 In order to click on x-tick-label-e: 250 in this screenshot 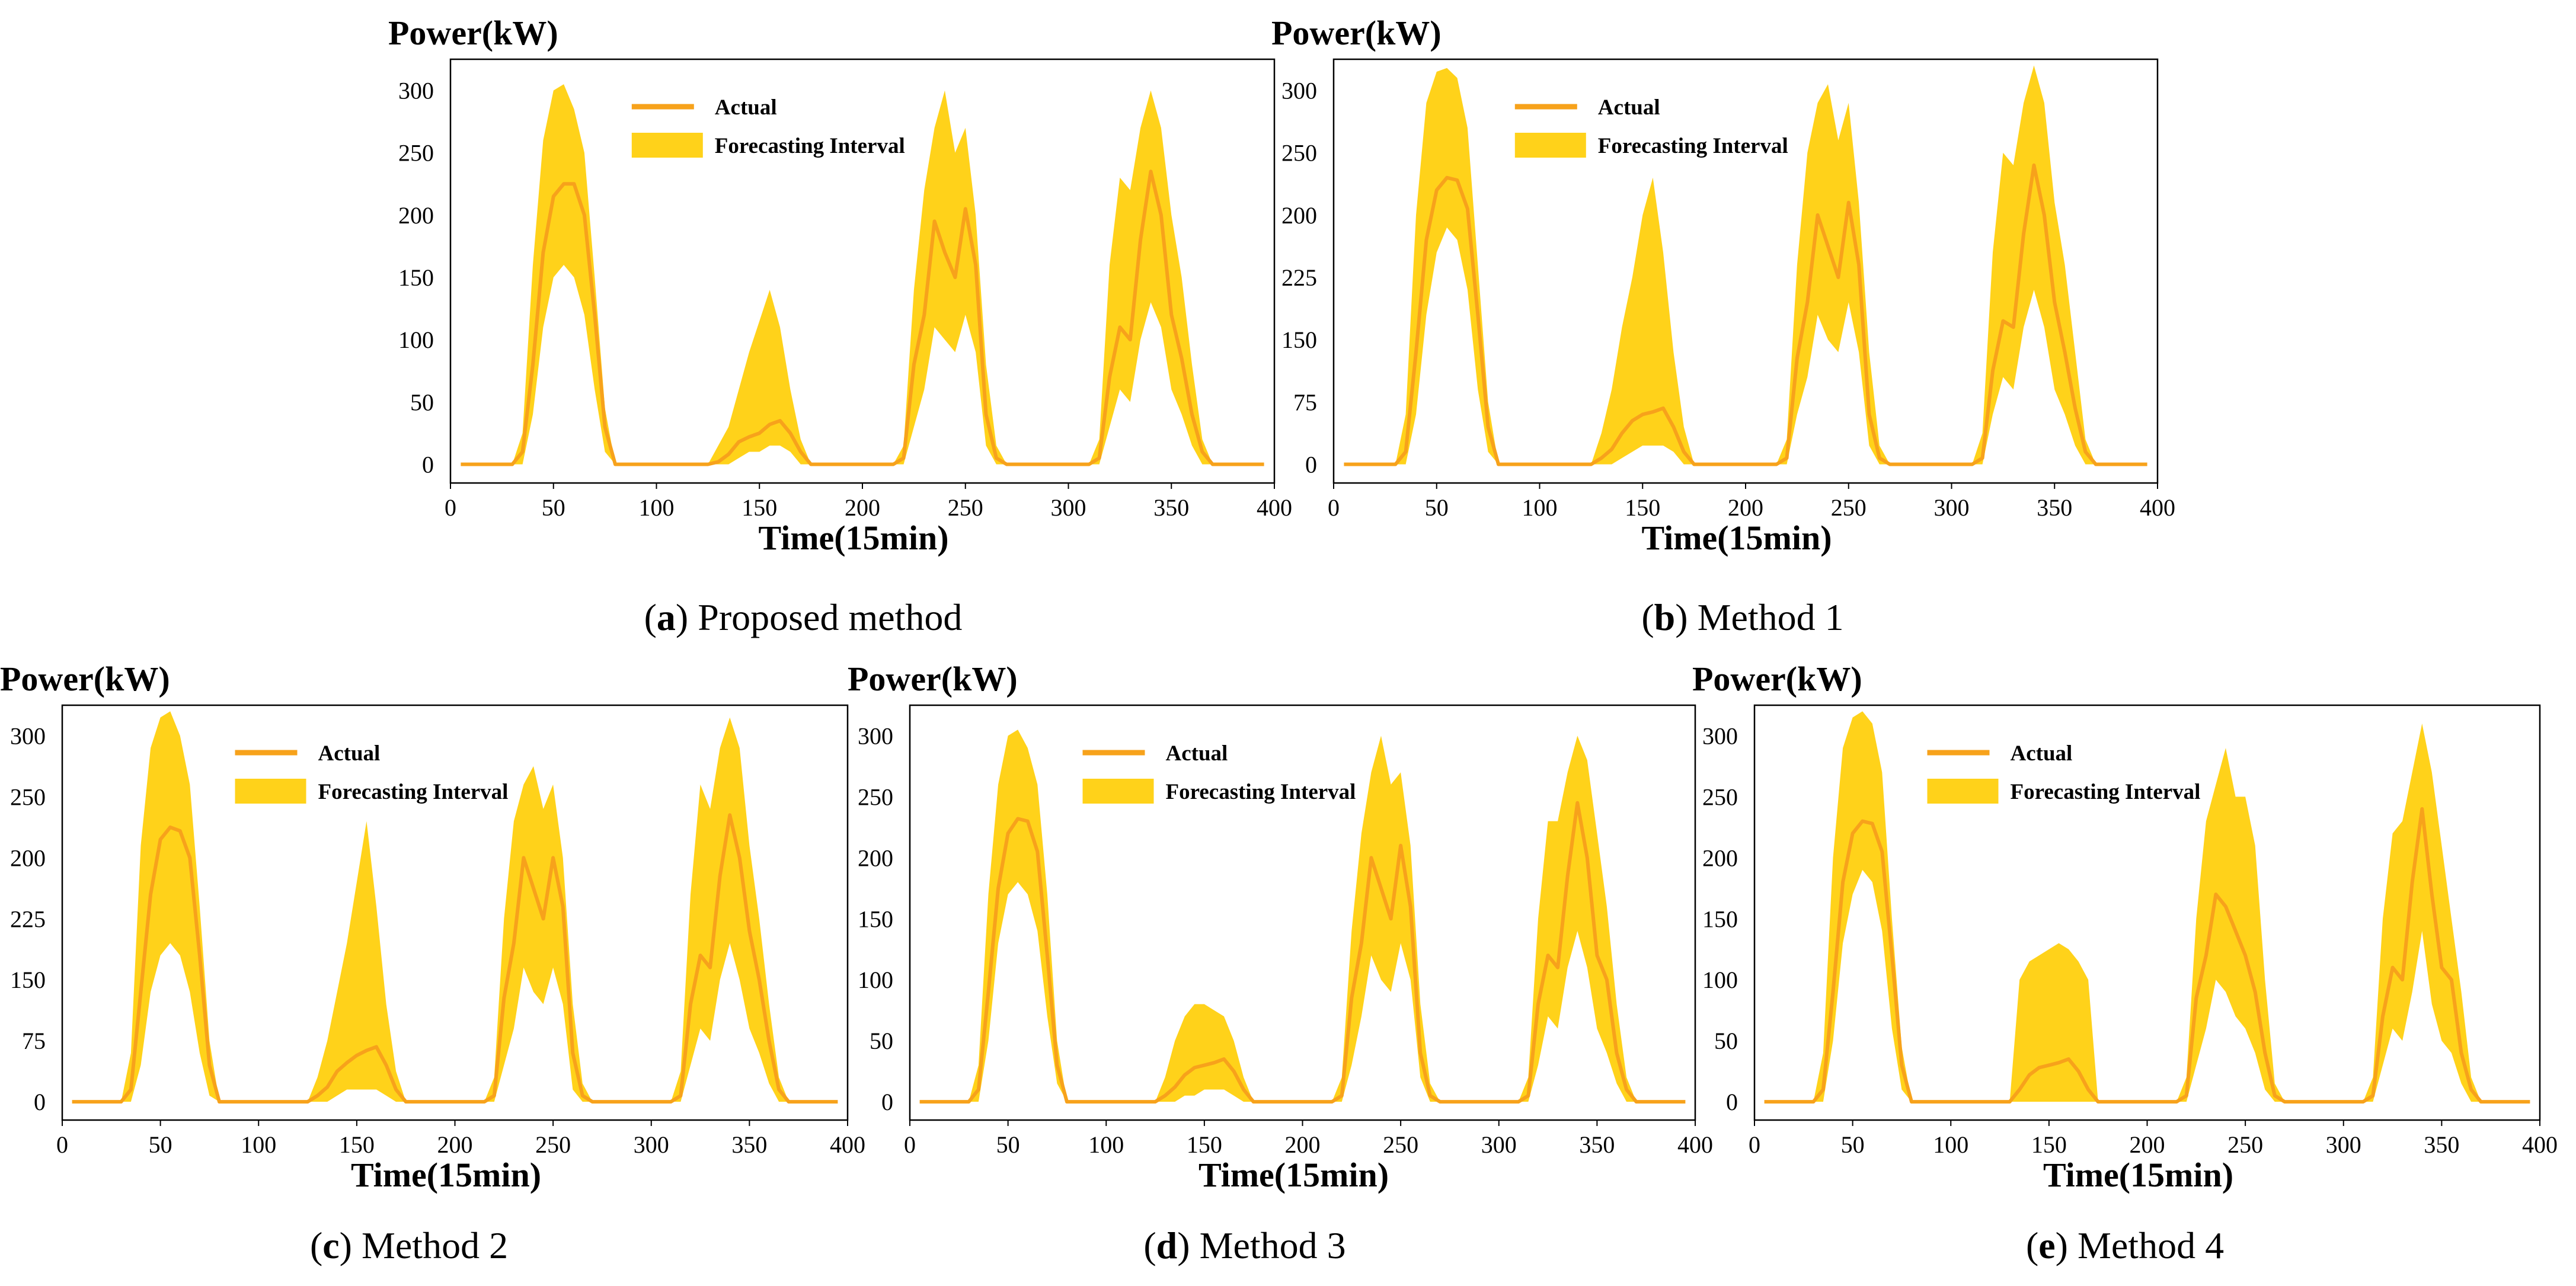, I will do `click(2245, 1144)`.